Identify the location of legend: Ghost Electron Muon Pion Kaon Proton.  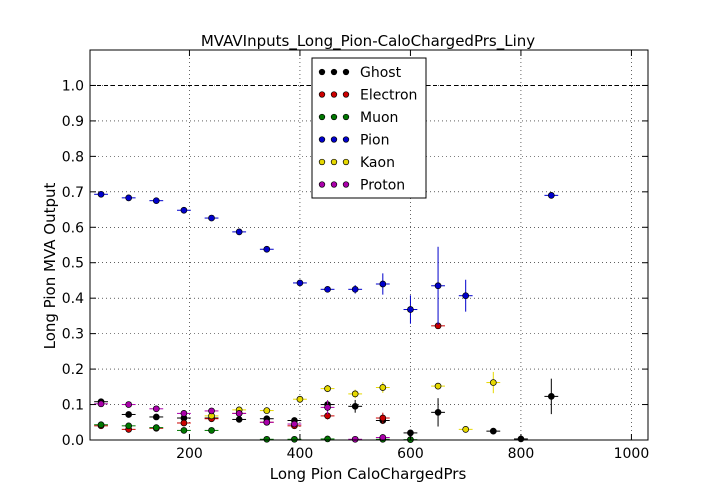
(369, 128).